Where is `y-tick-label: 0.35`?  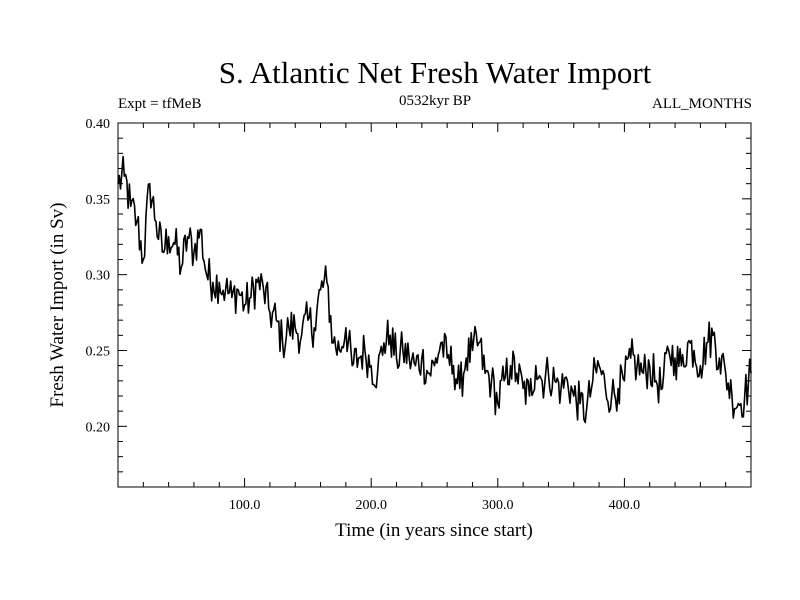 y-tick-label: 0.35 is located at coordinates (98, 200).